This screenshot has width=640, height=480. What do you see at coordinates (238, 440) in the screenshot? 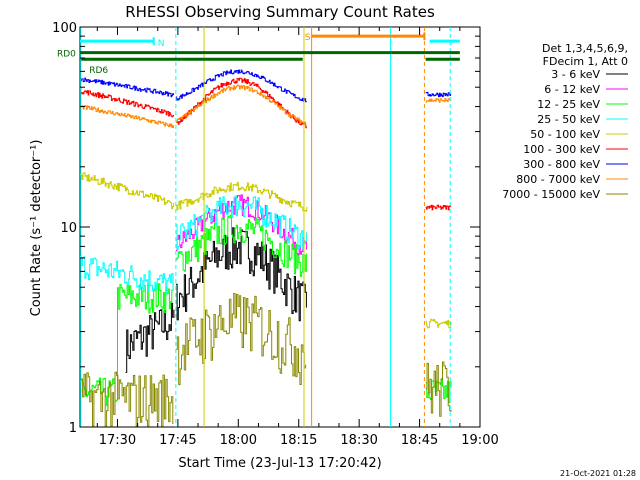
I see `x-tick-label-2: 18:00` at bounding box center [238, 440].